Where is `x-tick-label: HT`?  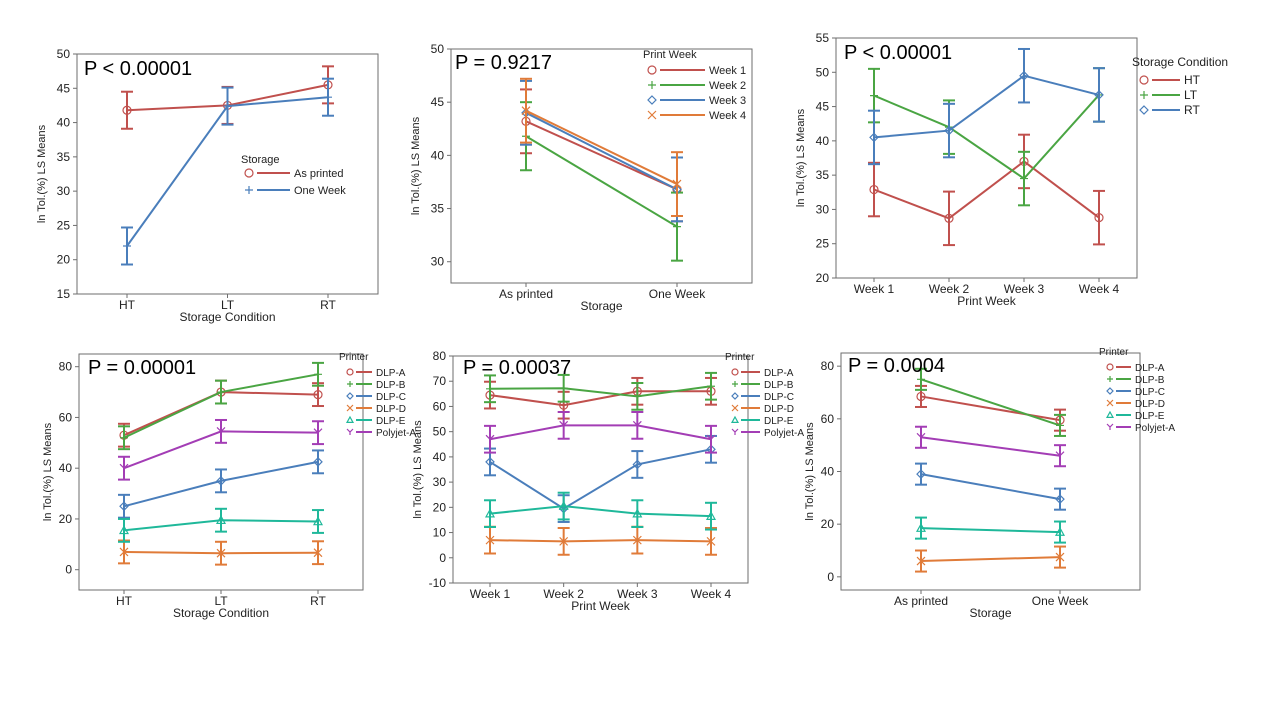 x-tick-label: HT is located at coordinates (127, 305).